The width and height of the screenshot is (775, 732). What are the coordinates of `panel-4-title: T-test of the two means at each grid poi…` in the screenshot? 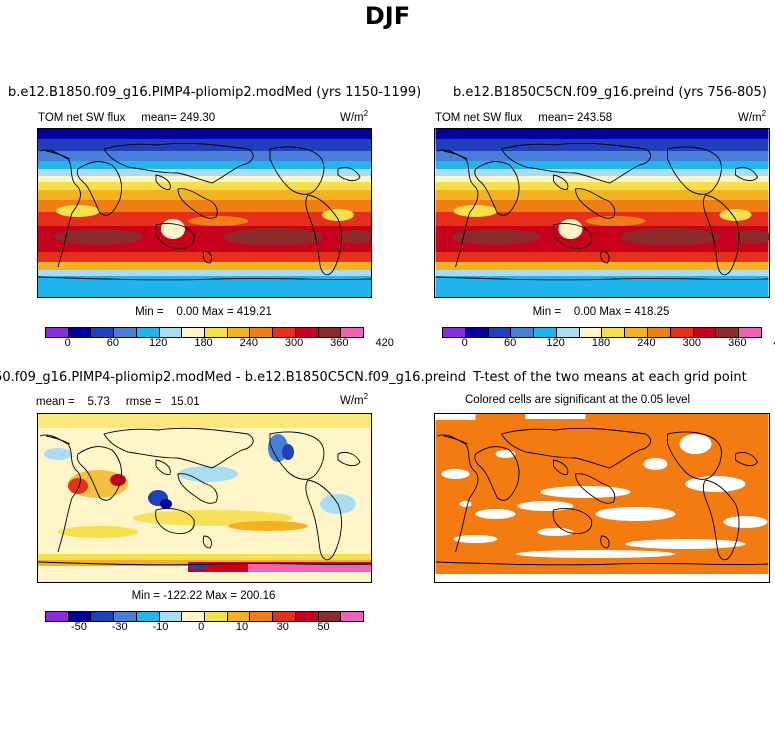 It's located at (610, 377).